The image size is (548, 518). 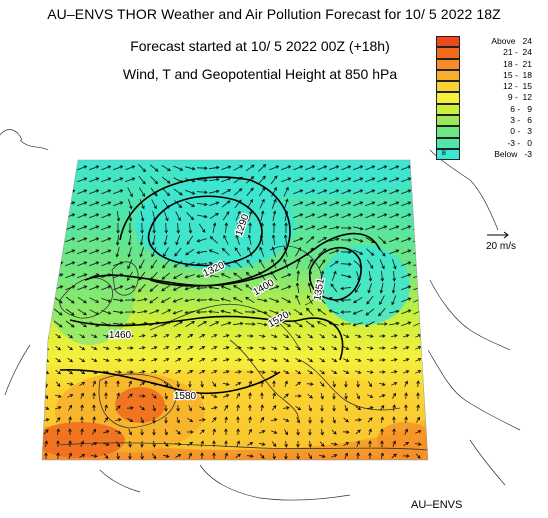 What do you see at coordinates (365, 285) in the screenshot?
I see `cold-core-east` at bounding box center [365, 285].